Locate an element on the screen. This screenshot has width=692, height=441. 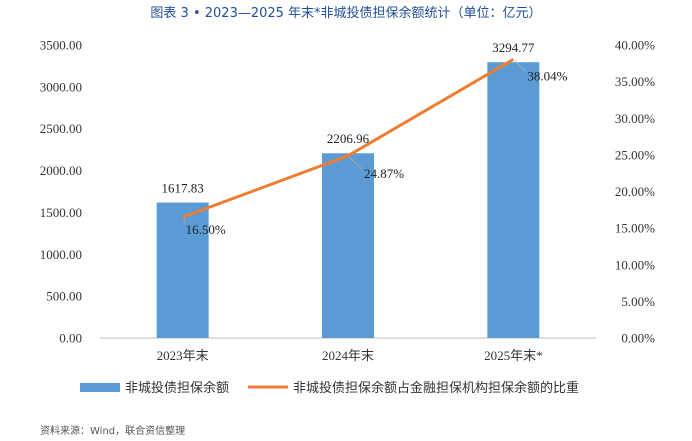
source-note: 资料来源：Wind，联合资信整理 is located at coordinates (112, 430).